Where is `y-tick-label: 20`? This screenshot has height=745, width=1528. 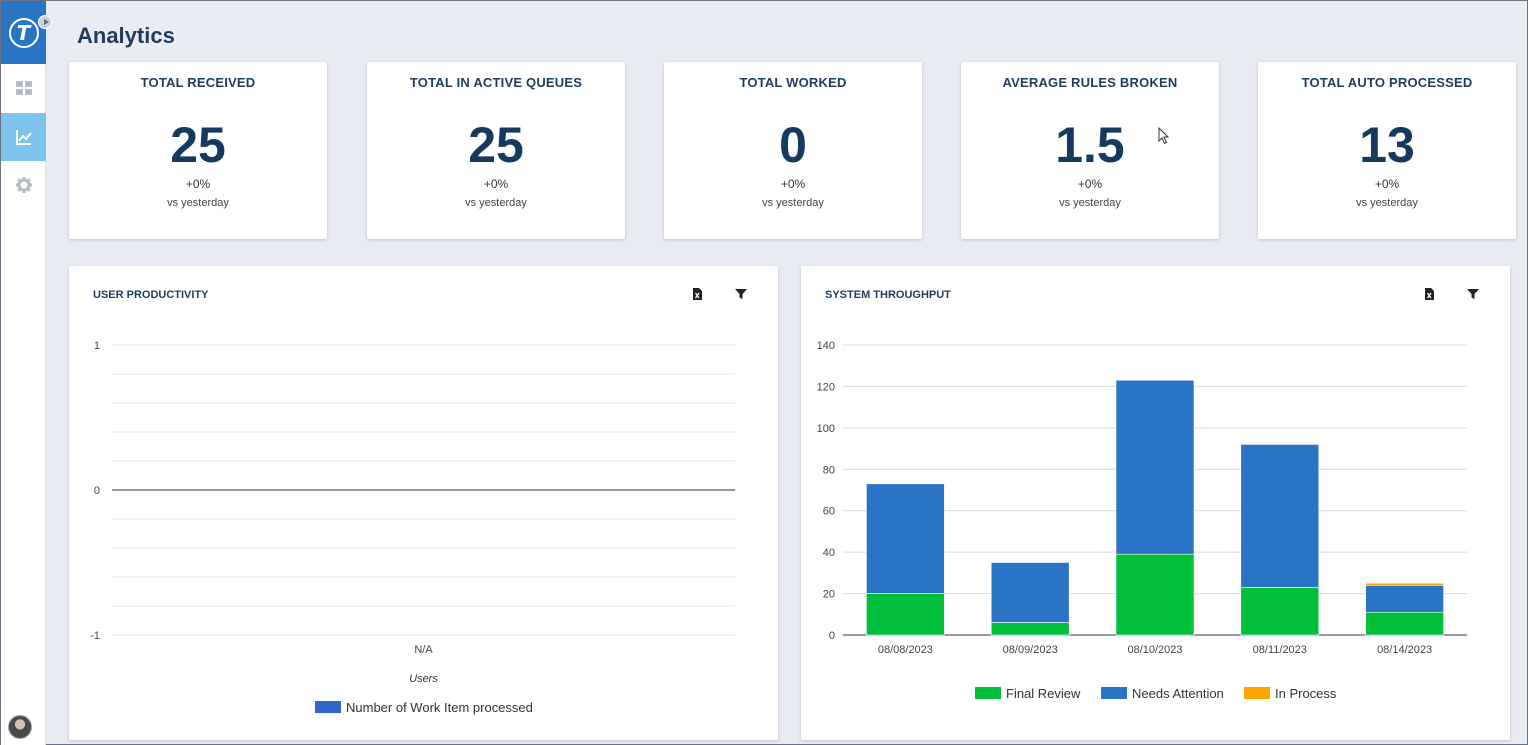 y-tick-label: 20 is located at coordinates (829, 595).